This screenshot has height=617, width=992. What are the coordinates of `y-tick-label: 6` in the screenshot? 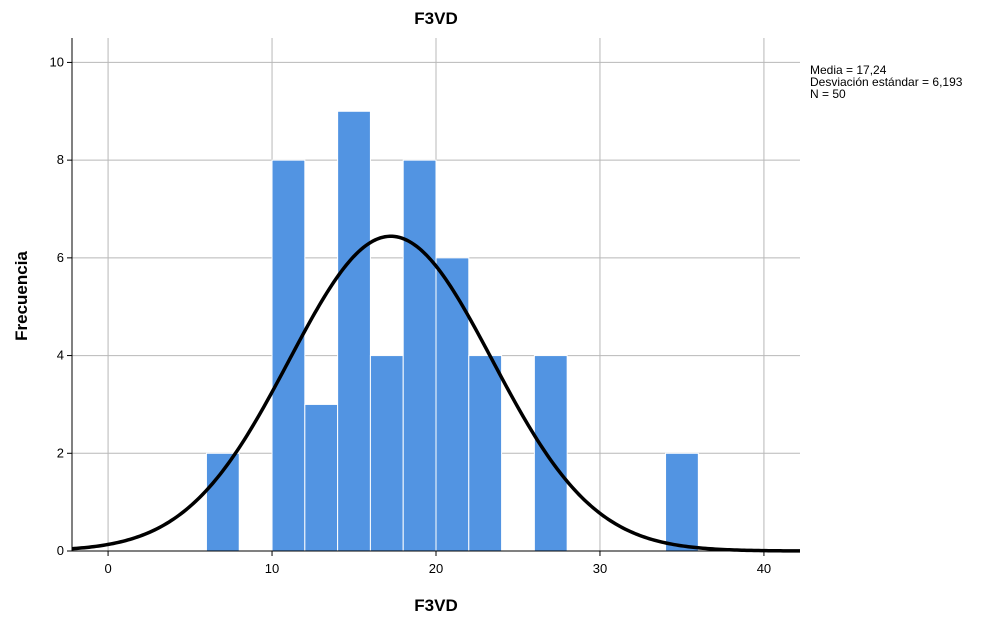 It's located at (60, 257).